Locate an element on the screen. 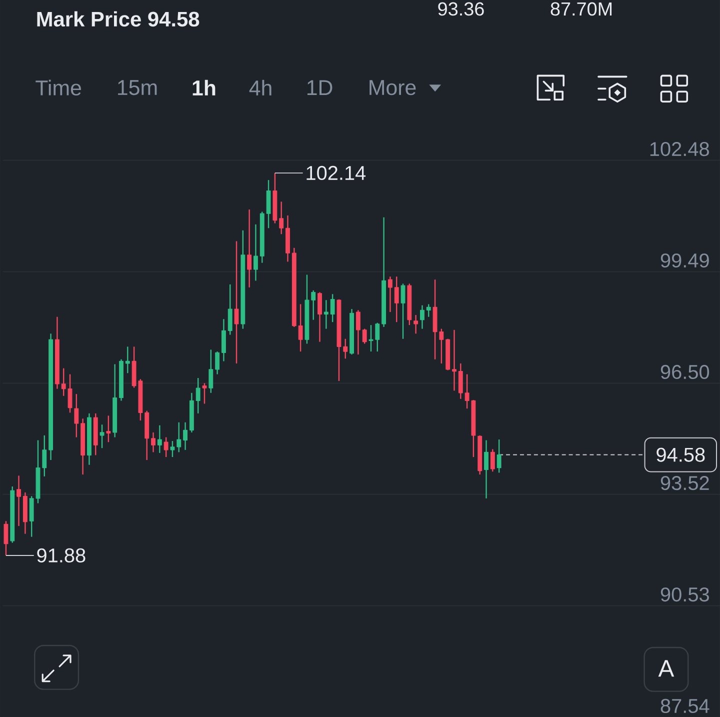  annotation: 91.88 is located at coordinates (61, 555).